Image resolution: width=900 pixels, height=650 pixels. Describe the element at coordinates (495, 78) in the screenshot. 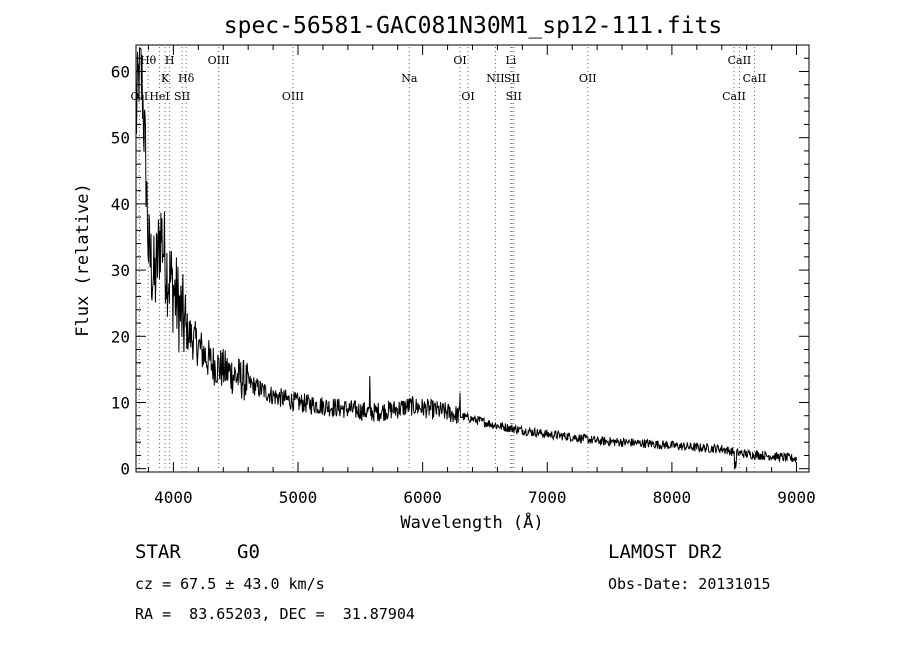

I see `spectral-line-label: NII` at that location.